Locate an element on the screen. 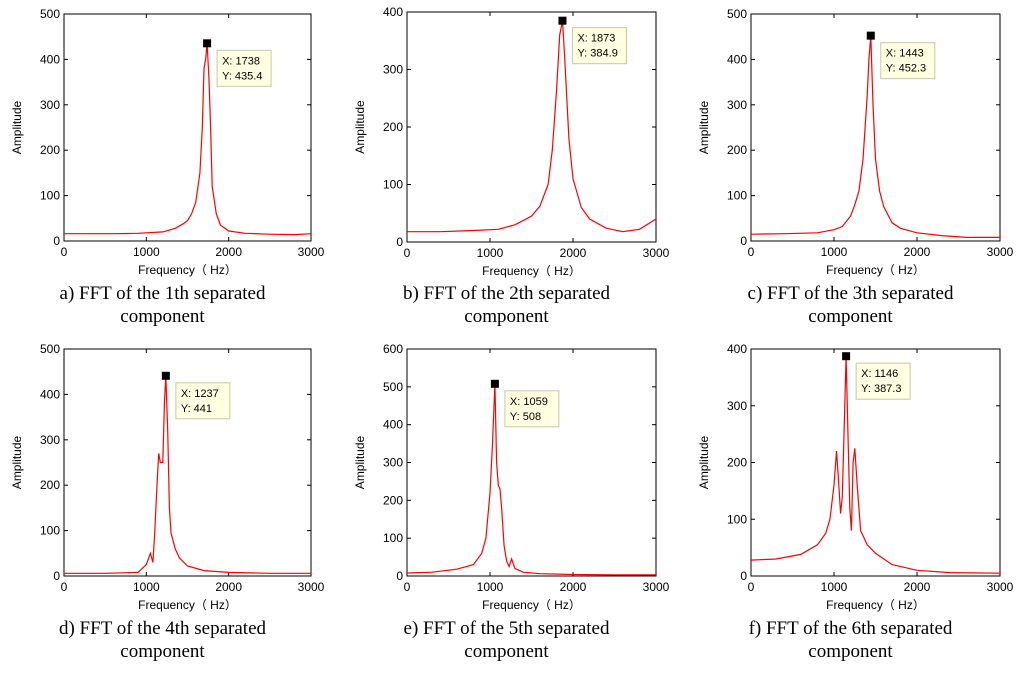  datatip-y: Y: 508 is located at coordinates (525, 417).